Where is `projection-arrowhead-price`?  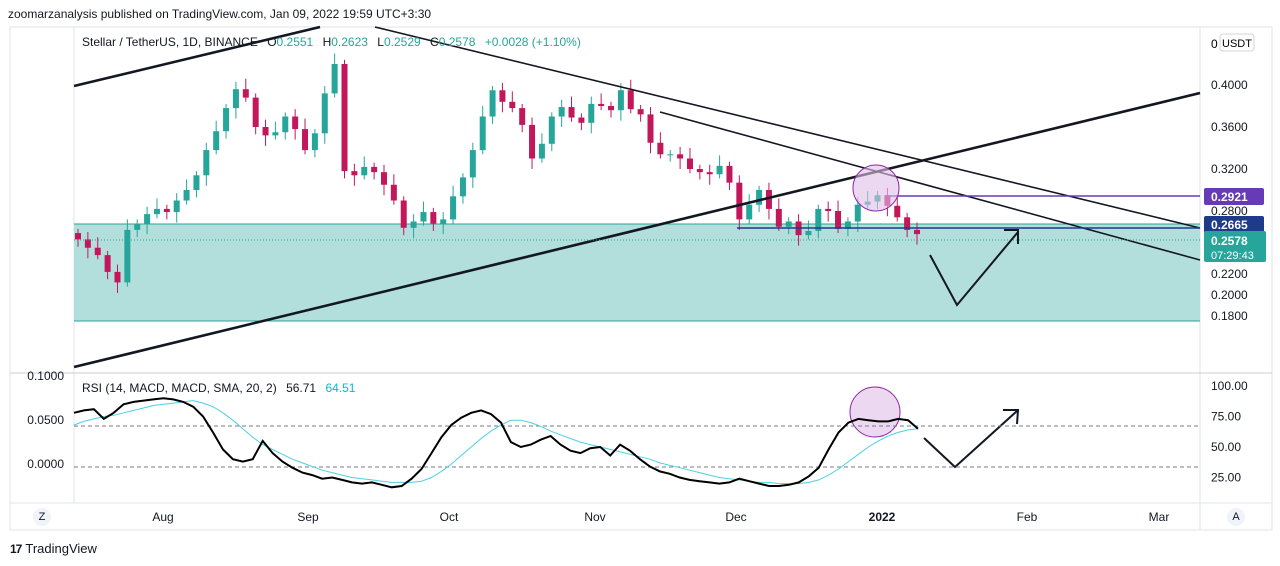
projection-arrowhead-price is located at coordinates (1011, 236).